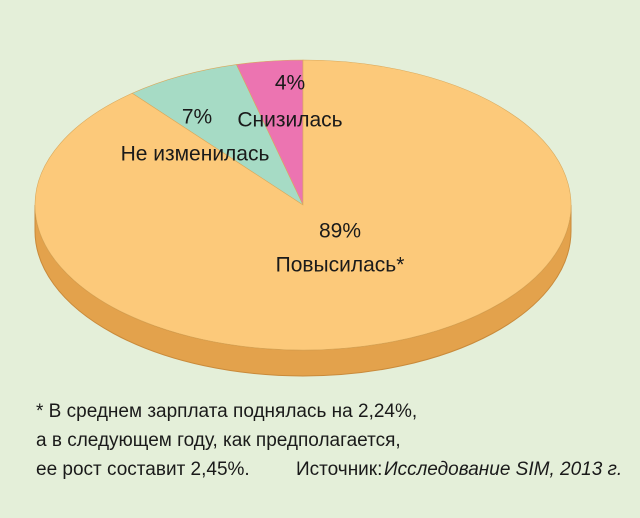  I want to click on value-label: 7%, so click(197, 117).